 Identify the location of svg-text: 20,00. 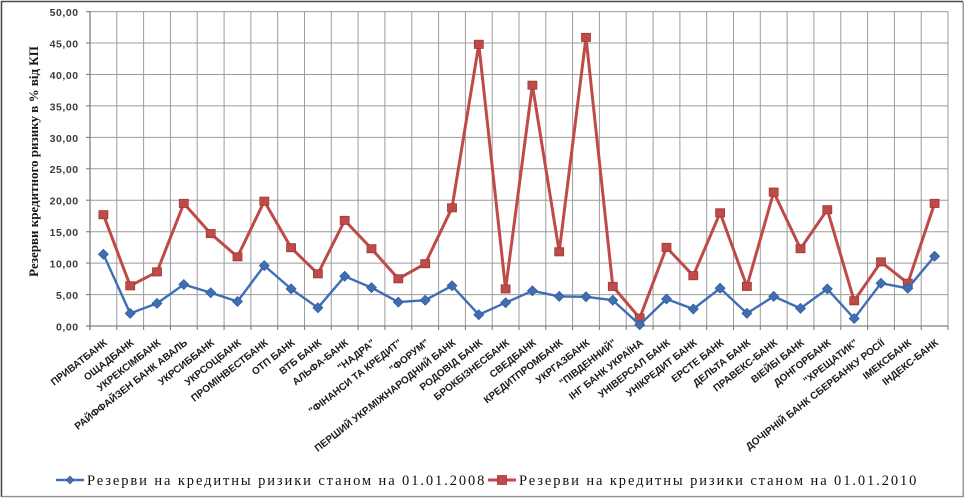
(64, 202).